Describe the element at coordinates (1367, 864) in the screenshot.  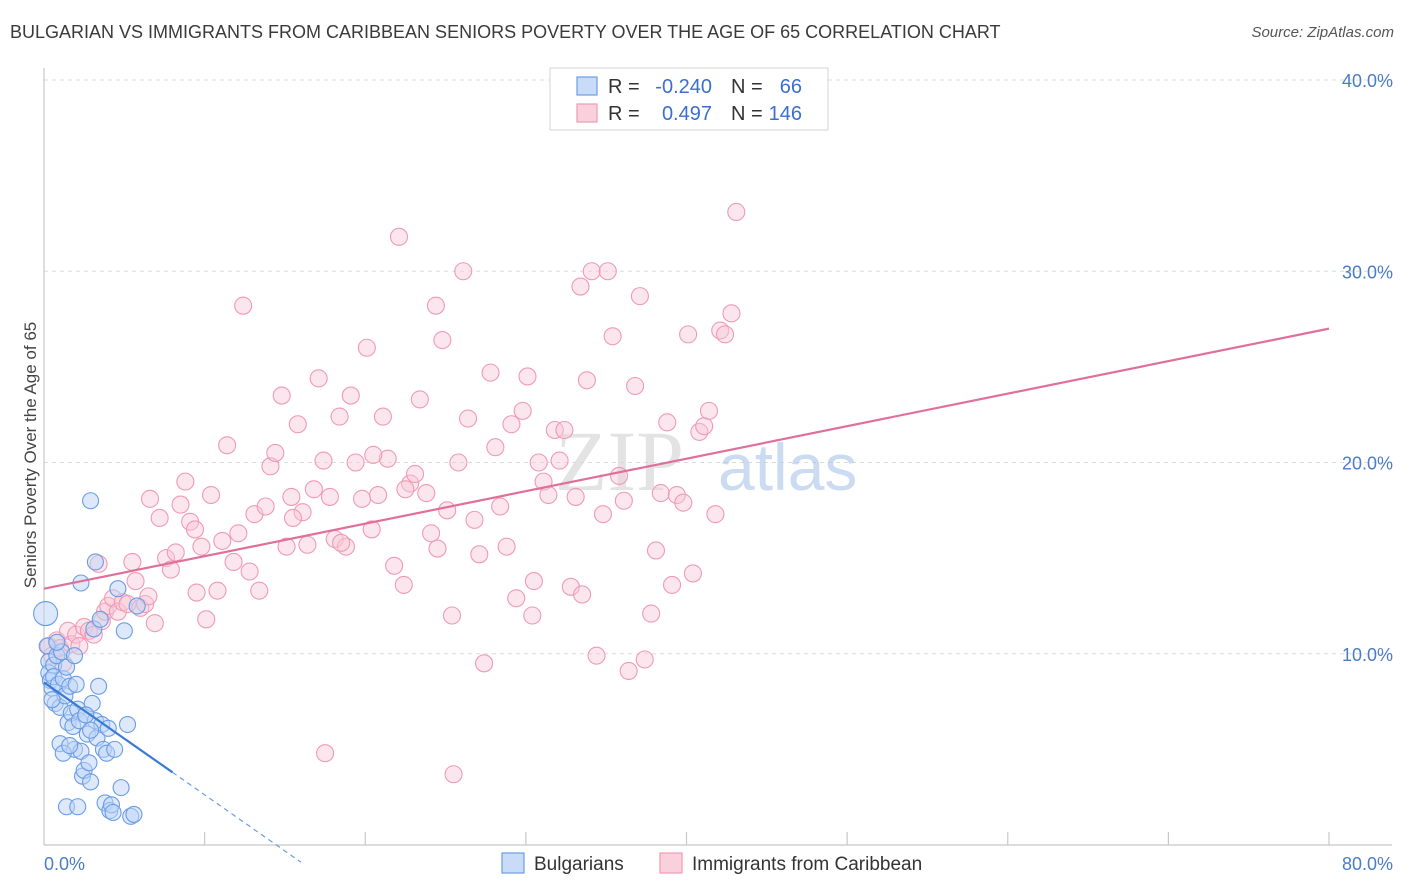
I see `x-tick-label-max: 80.0%` at that location.